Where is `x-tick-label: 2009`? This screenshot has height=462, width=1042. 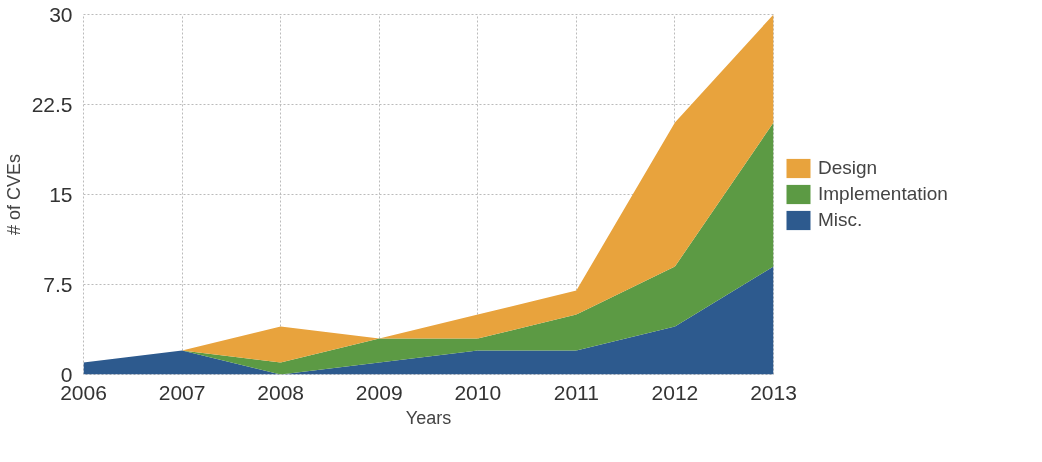
x-tick-label: 2009 is located at coordinates (379, 392).